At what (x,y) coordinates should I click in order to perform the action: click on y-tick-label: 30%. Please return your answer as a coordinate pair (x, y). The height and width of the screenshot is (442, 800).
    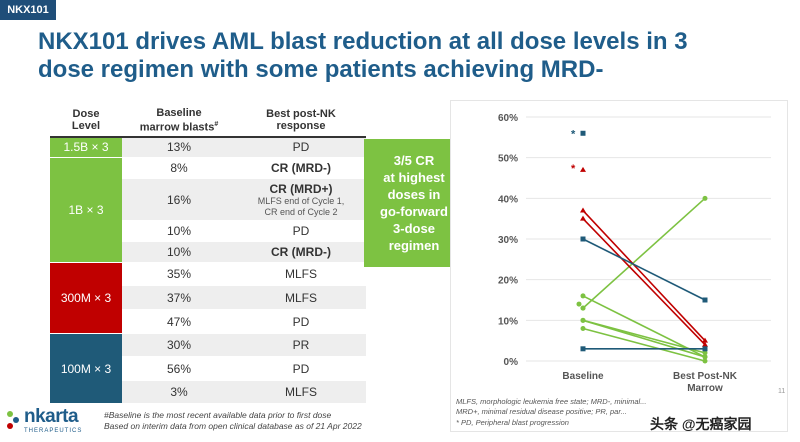
    Looking at the image, I should click on (508, 240).